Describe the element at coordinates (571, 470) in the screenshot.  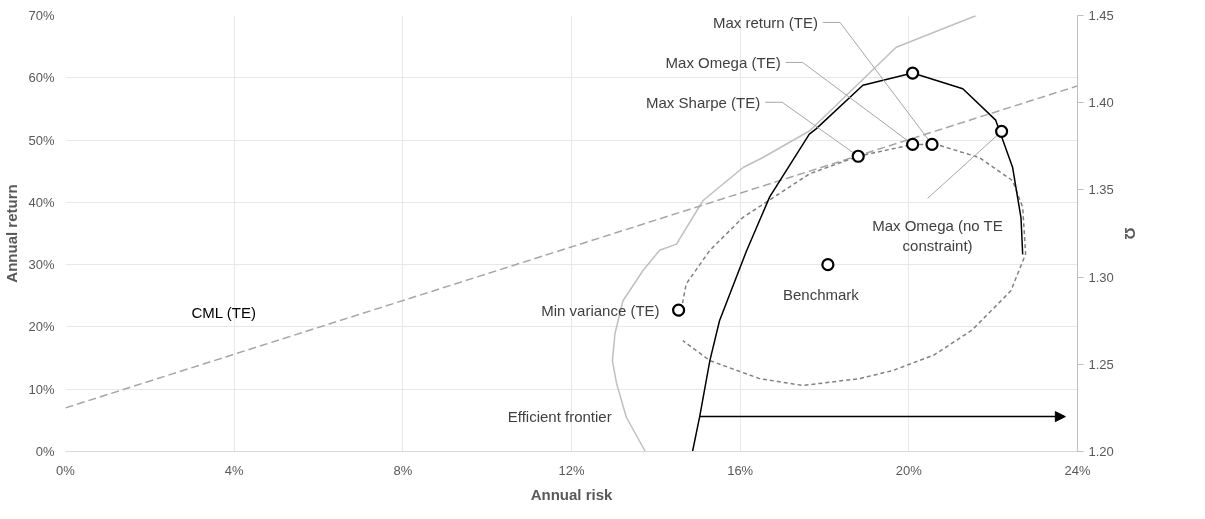
I see `x-tick-label: 12%` at that location.